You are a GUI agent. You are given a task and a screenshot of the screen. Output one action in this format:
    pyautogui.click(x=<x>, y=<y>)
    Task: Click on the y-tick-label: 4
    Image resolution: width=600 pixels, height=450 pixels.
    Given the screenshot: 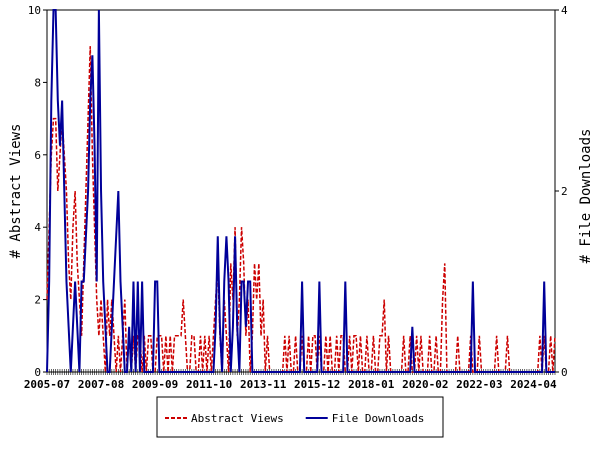 What is the action you would take?
    pyautogui.click(x=37, y=227)
    